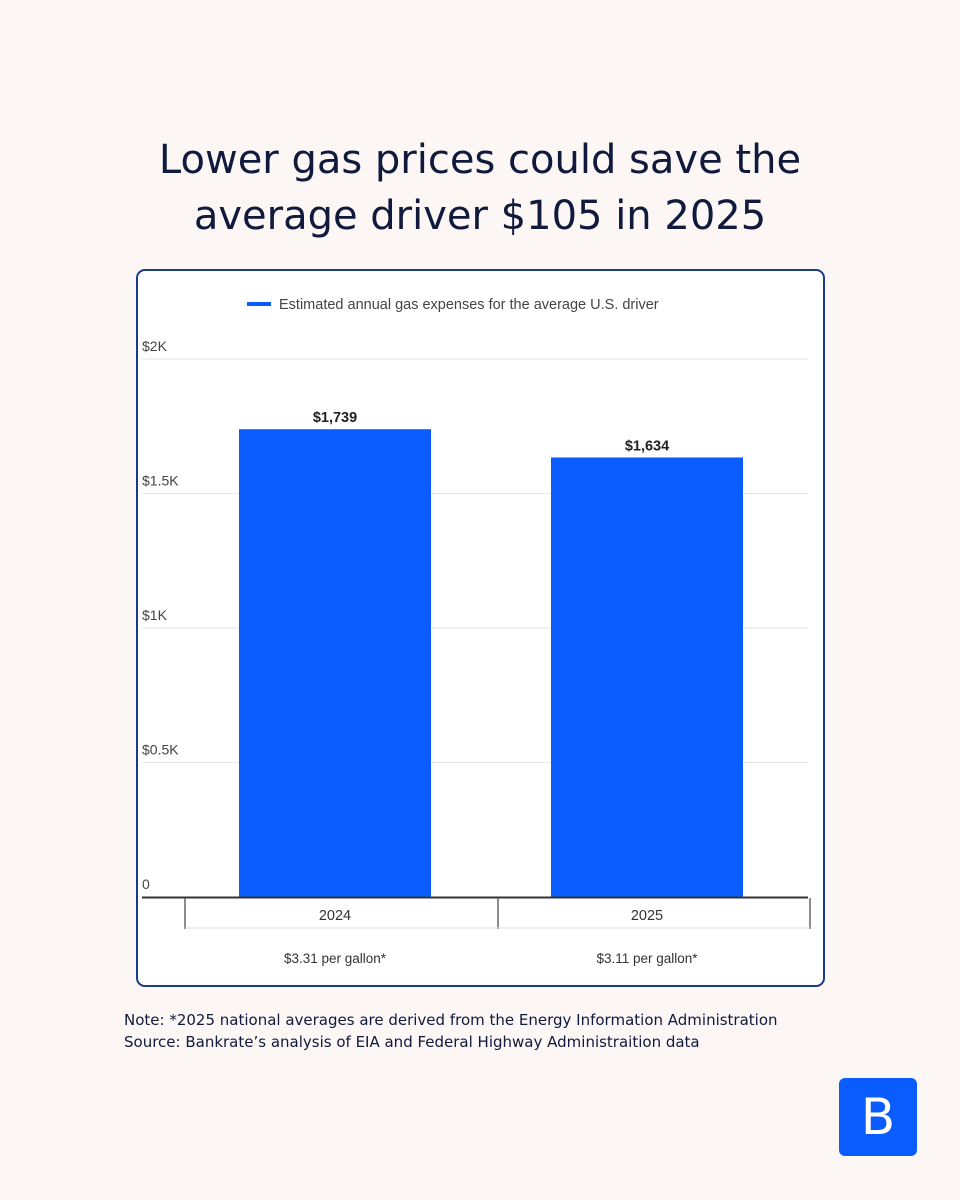 The width and height of the screenshot is (960, 1200). What do you see at coordinates (647, 677) in the screenshot?
I see `bar-2025` at bounding box center [647, 677].